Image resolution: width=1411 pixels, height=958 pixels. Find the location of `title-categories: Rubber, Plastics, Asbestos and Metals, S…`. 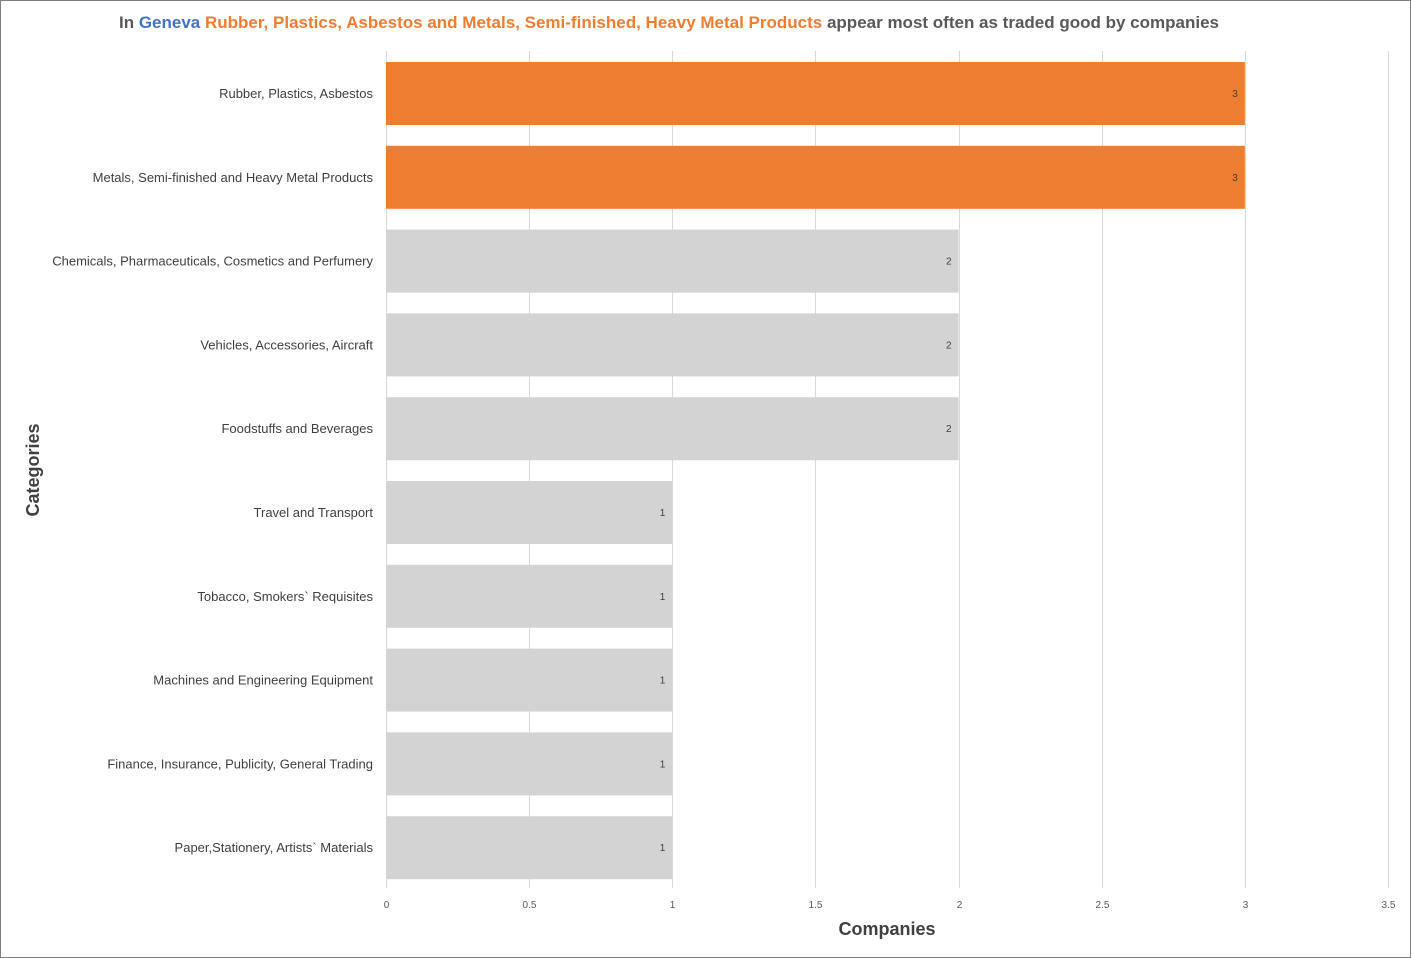

title-categories: Rubber, Plastics, Asbestos and Metals, S… is located at coordinates (514, 22).